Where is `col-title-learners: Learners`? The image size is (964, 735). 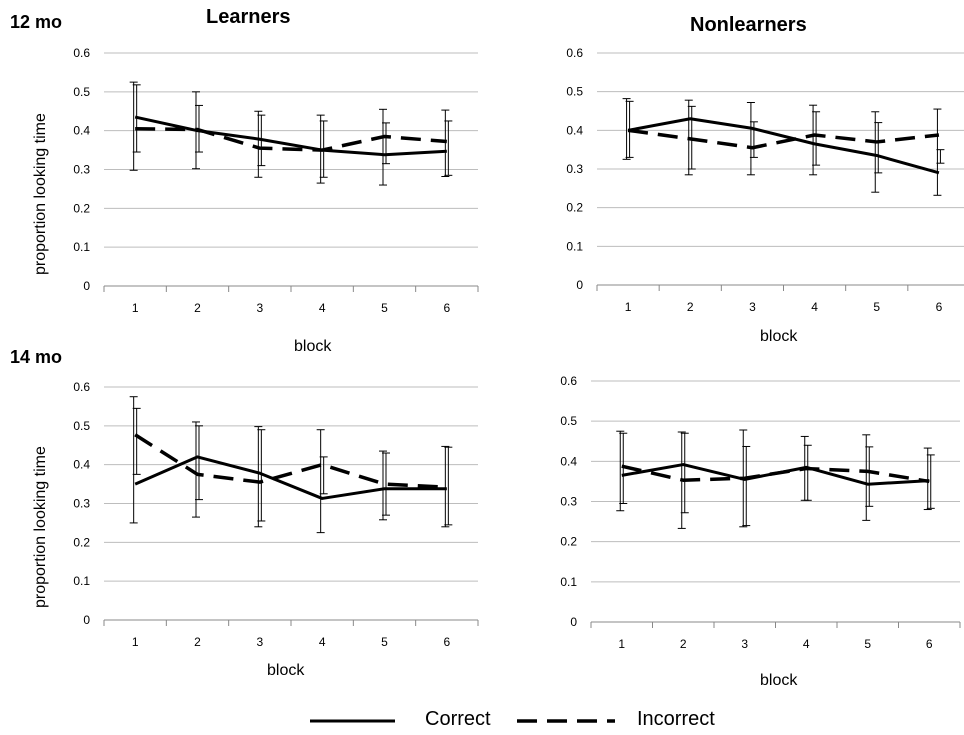
col-title-learners: Learners is located at coordinates (248, 17).